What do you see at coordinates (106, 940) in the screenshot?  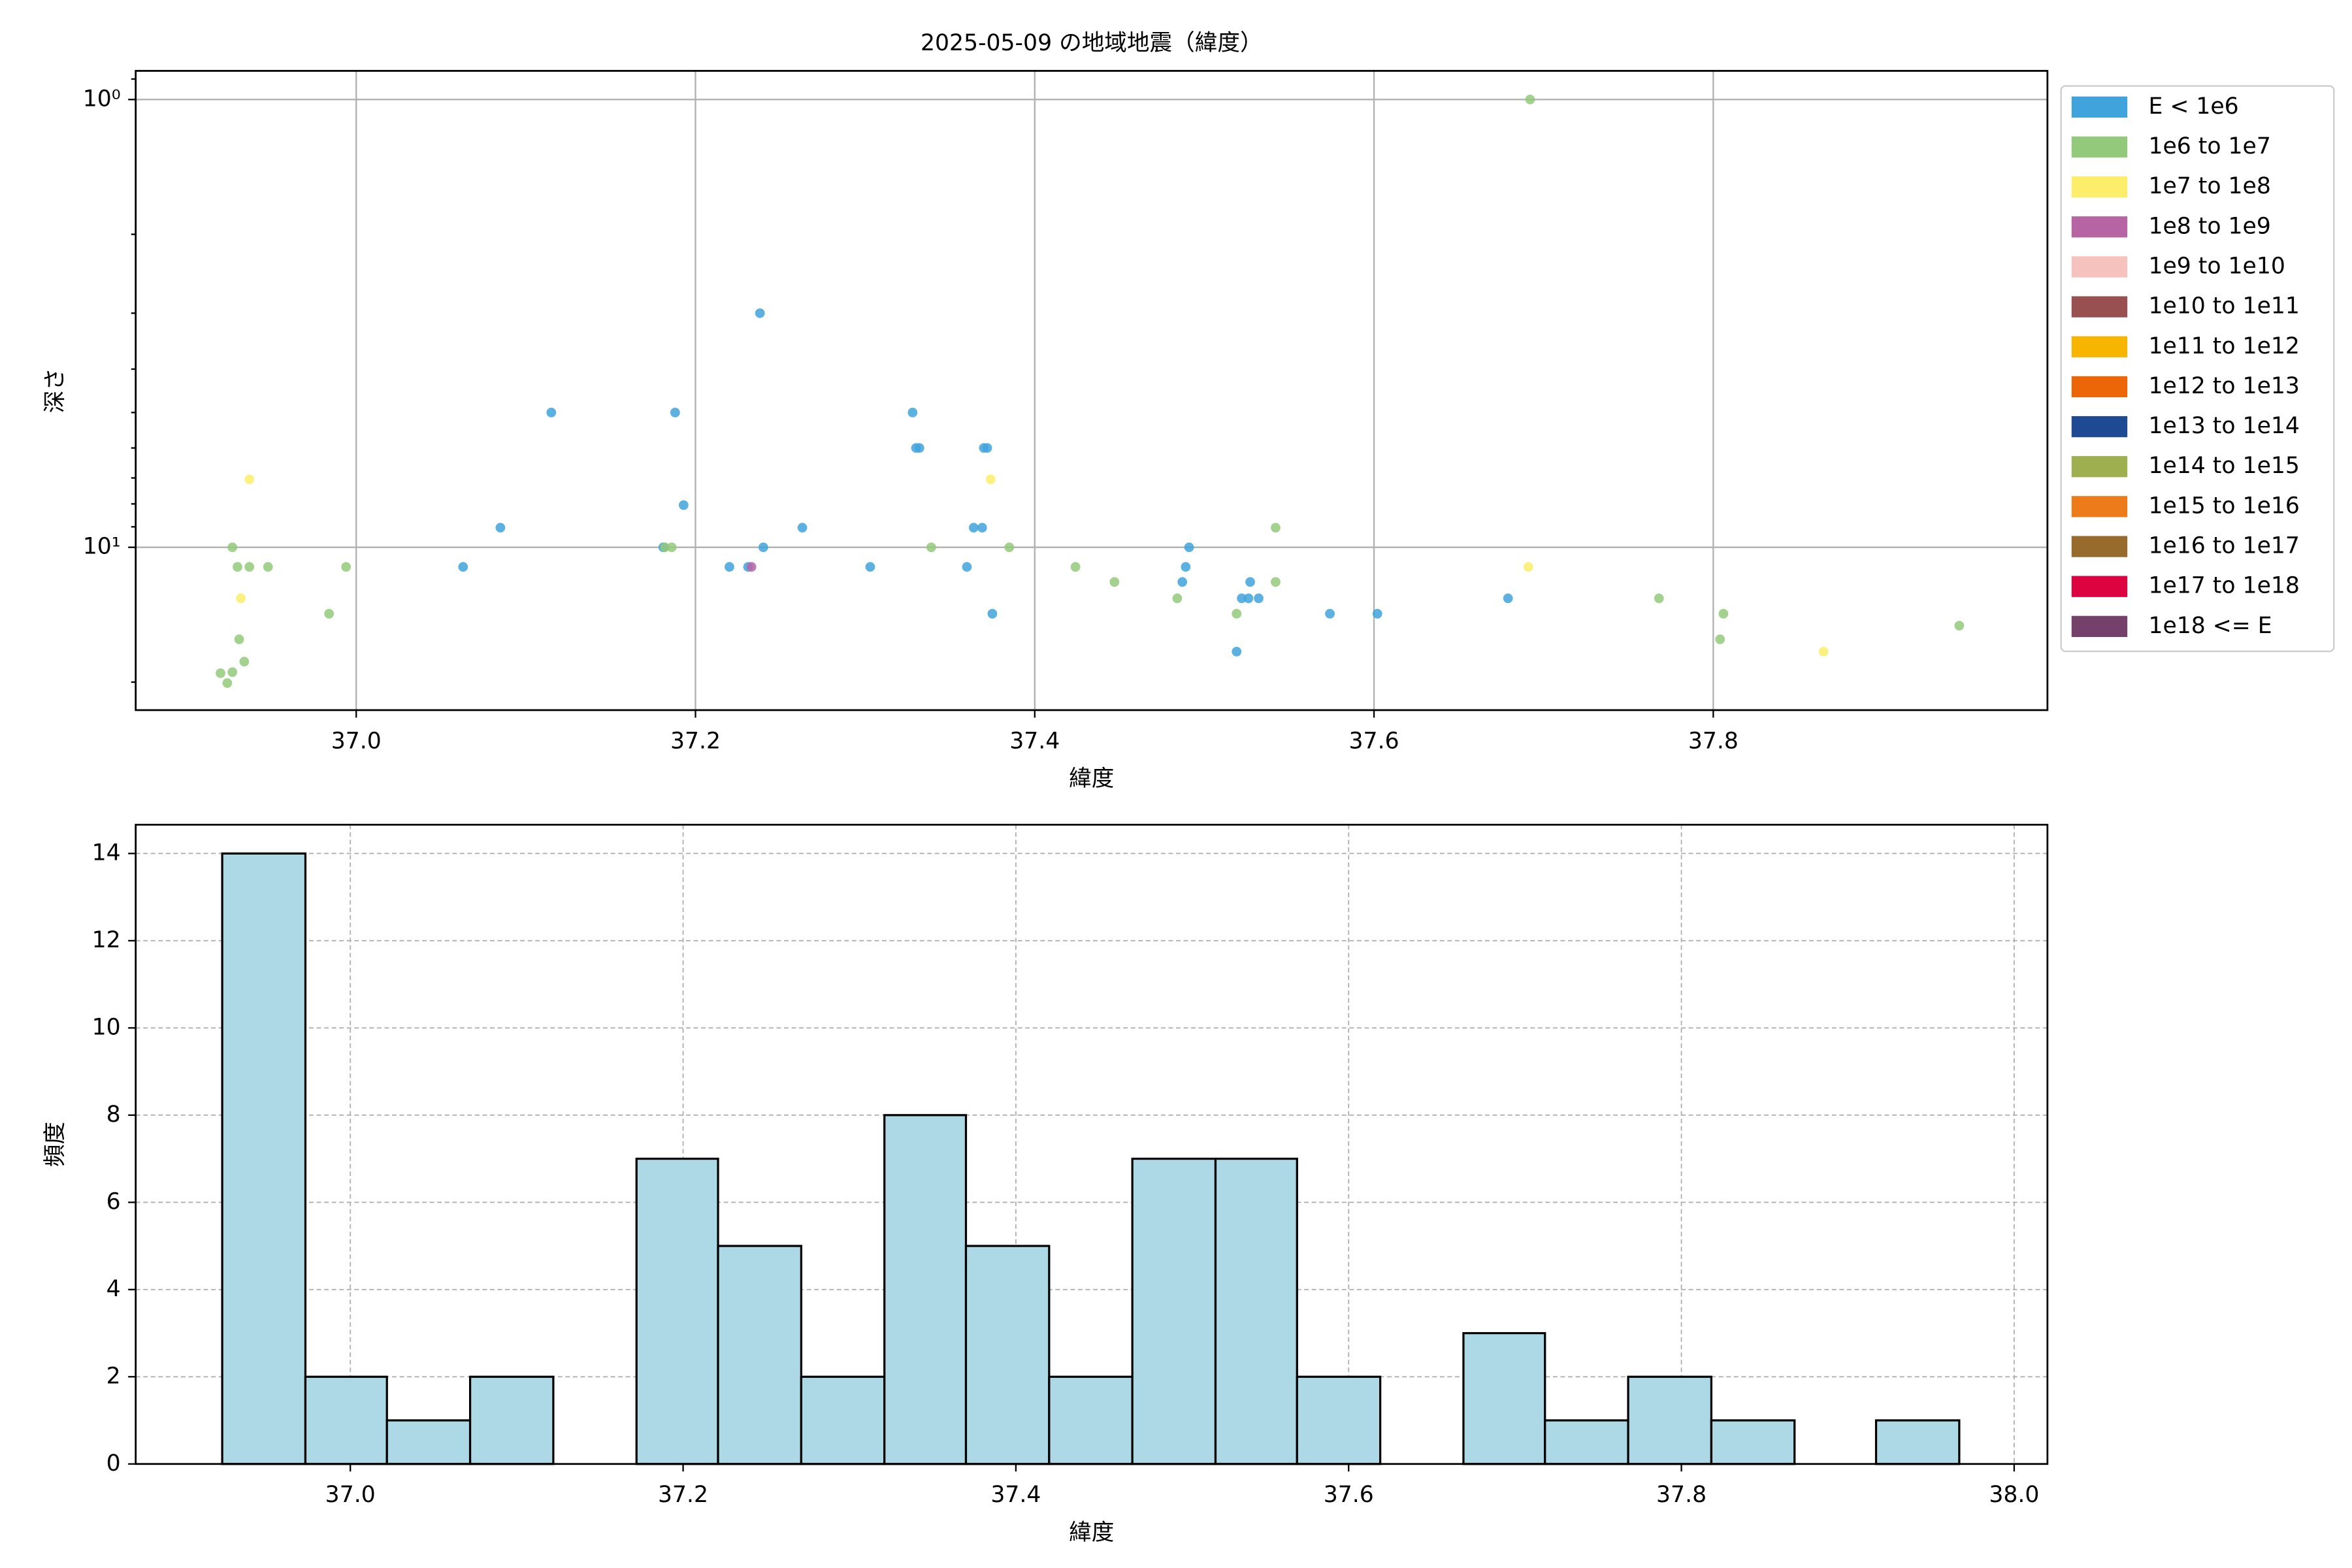 I see `y-tick-label: 12` at bounding box center [106, 940].